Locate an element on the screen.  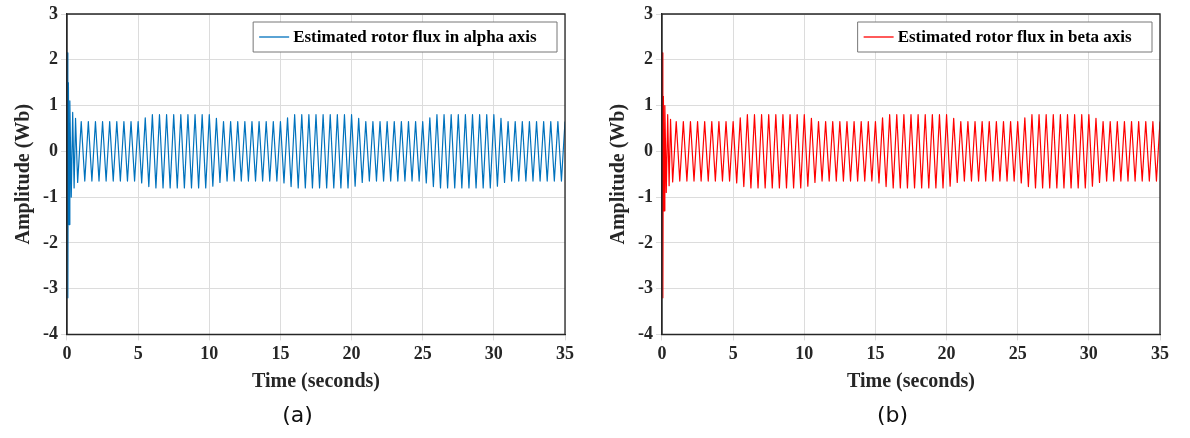
legend-label: Estimated rotor flux in beta axis is located at coordinates (1015, 37).